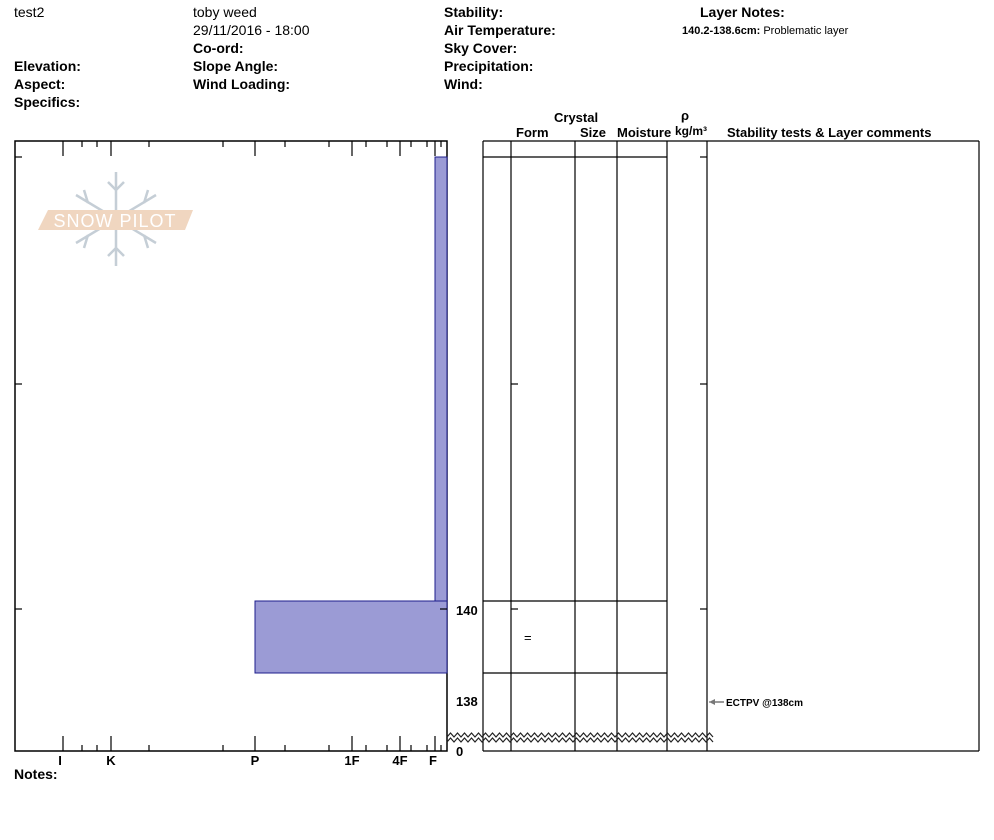 This screenshot has height=840, width=994. Describe the element at coordinates (489, 66) in the screenshot. I see `precipitation-label: Precipitation:` at that location.